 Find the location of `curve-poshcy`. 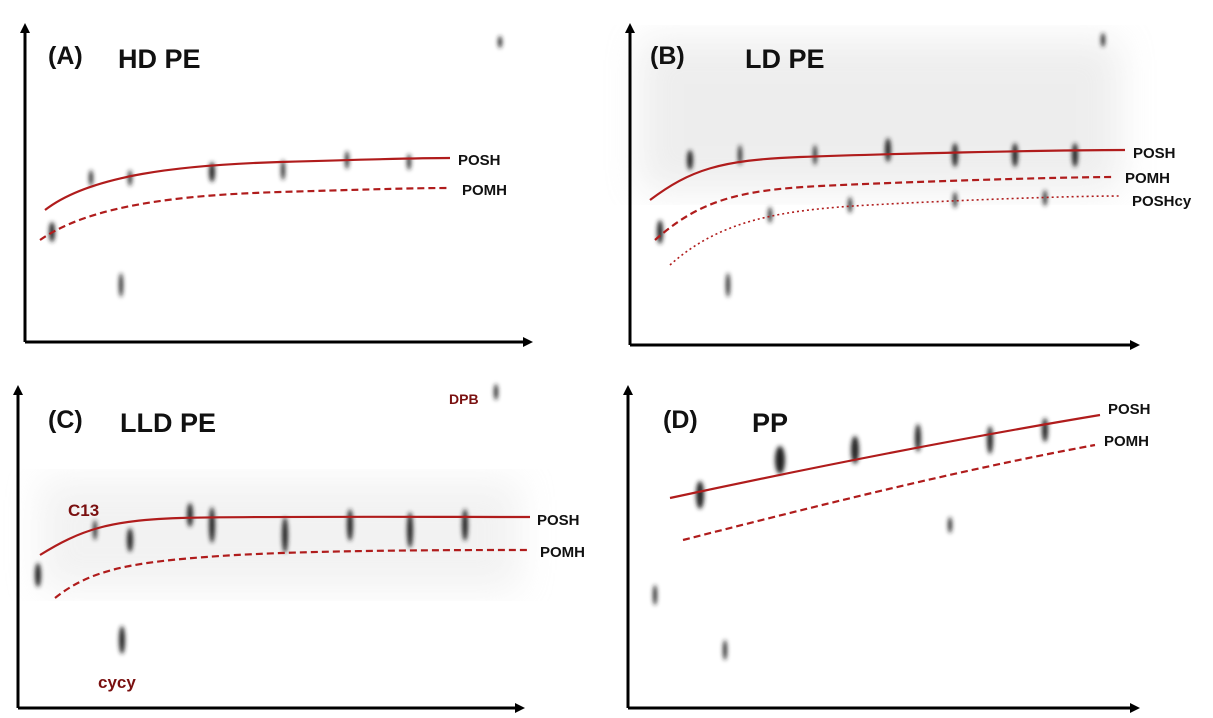

curve-poshcy is located at coordinates (895, 230).